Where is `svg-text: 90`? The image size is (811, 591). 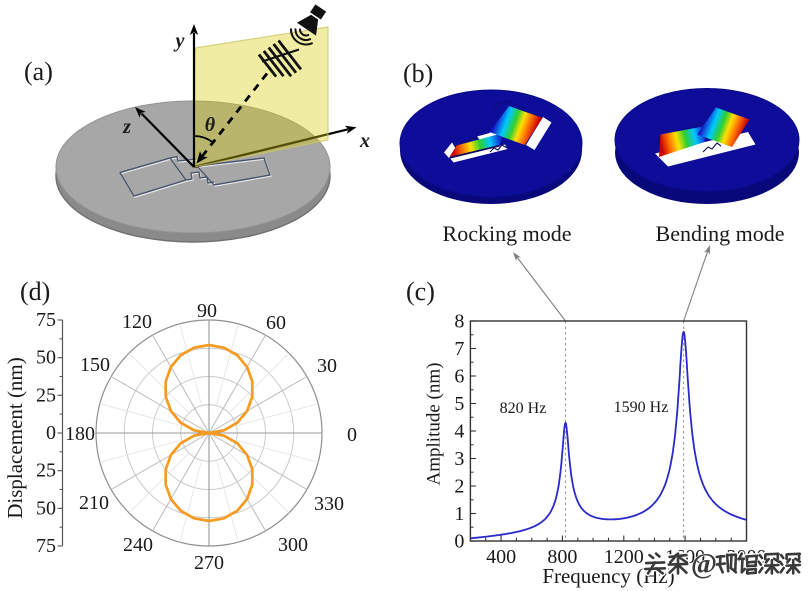 svg-text: 90 is located at coordinates (207, 311).